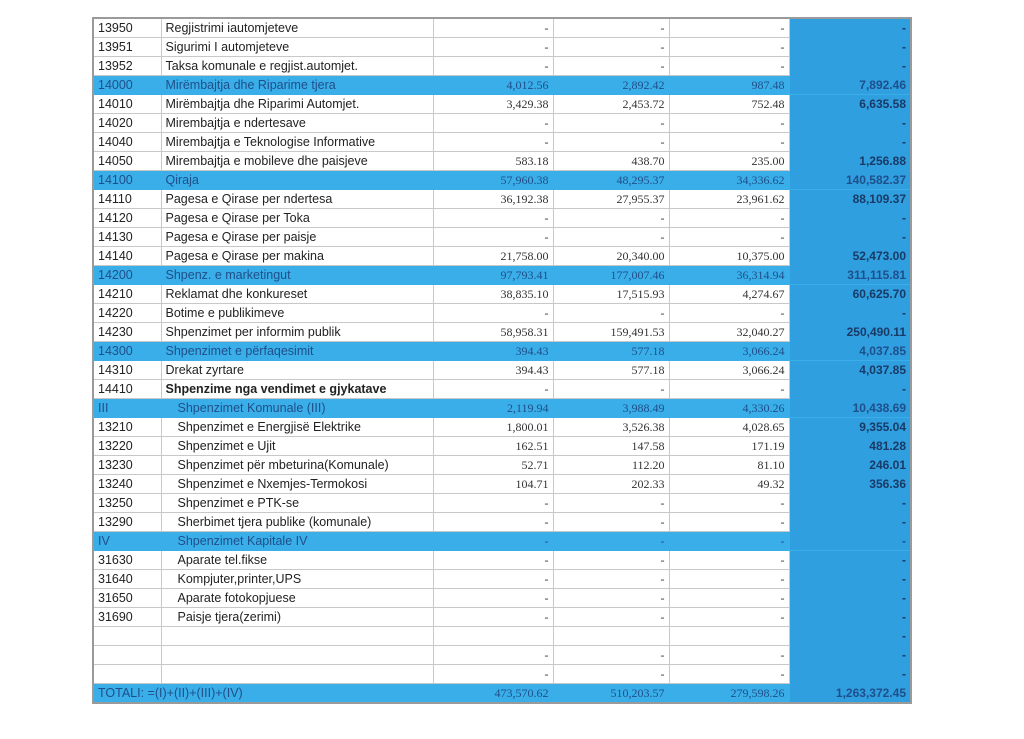 The image size is (1024, 739). What do you see at coordinates (297, 256) in the screenshot?
I see `row-description: Pagesa e Qirase per makina` at bounding box center [297, 256].